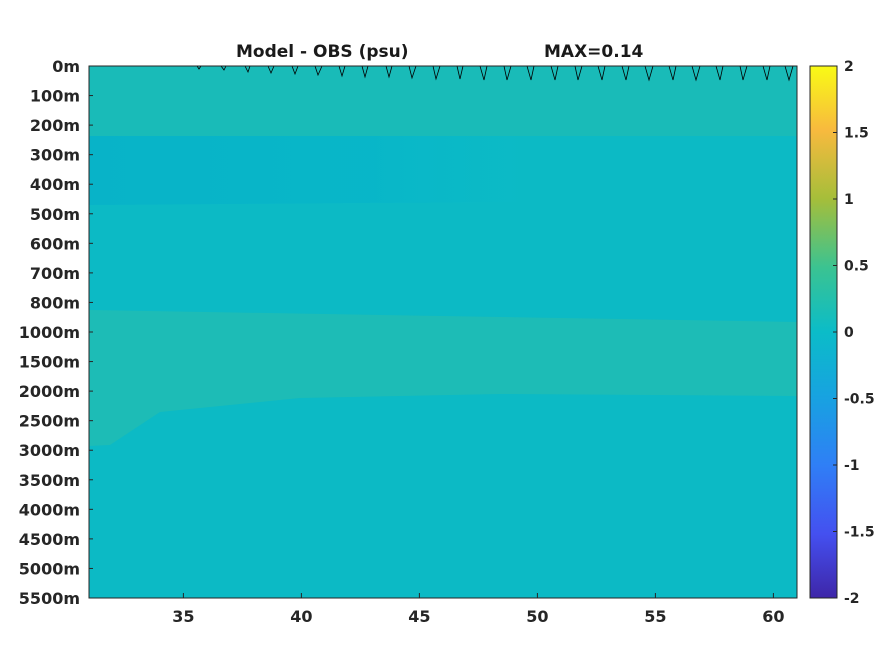 This screenshot has height=667, width=884. I want to click on y-tick-label: 300m, so click(55, 155).